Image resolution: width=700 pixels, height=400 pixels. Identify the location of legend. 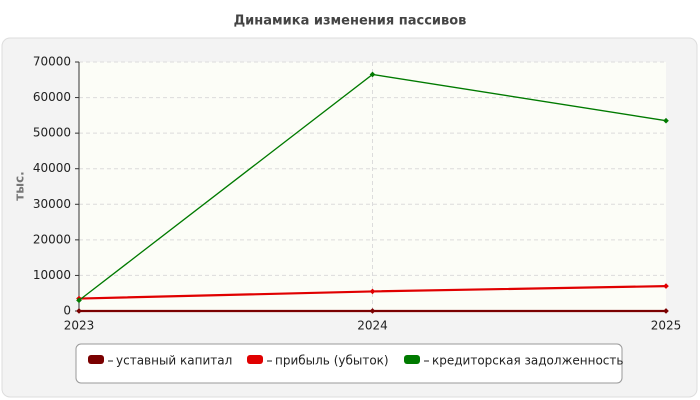
(349, 363).